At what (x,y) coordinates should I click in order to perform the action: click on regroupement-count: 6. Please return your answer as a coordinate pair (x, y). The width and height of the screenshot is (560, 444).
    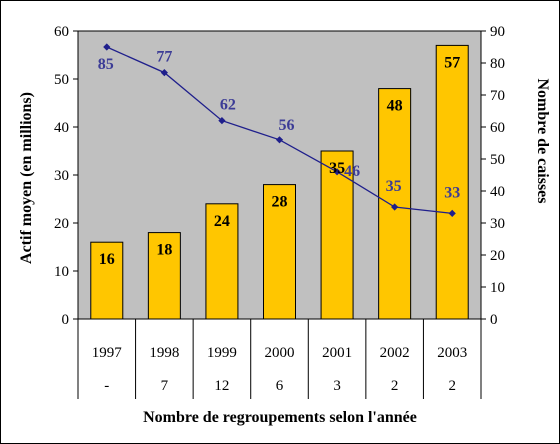
    Looking at the image, I should click on (280, 386).